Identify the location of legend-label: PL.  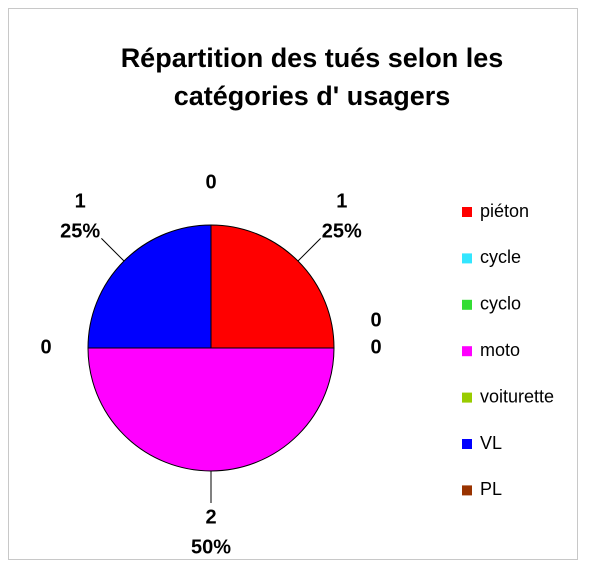
(491, 489).